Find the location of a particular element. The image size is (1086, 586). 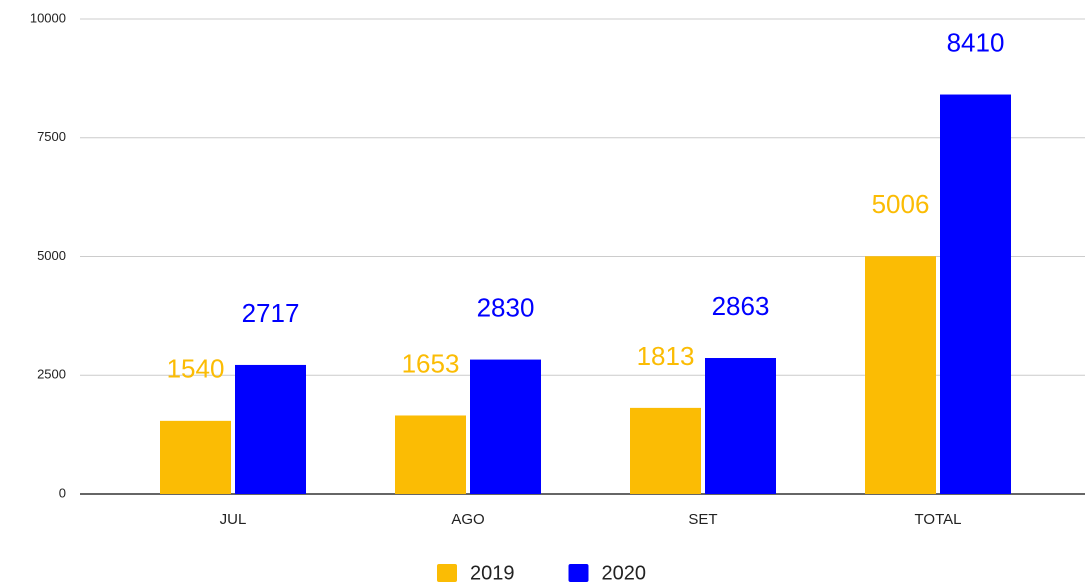

y-tick-label: 2500 is located at coordinates (51, 374).